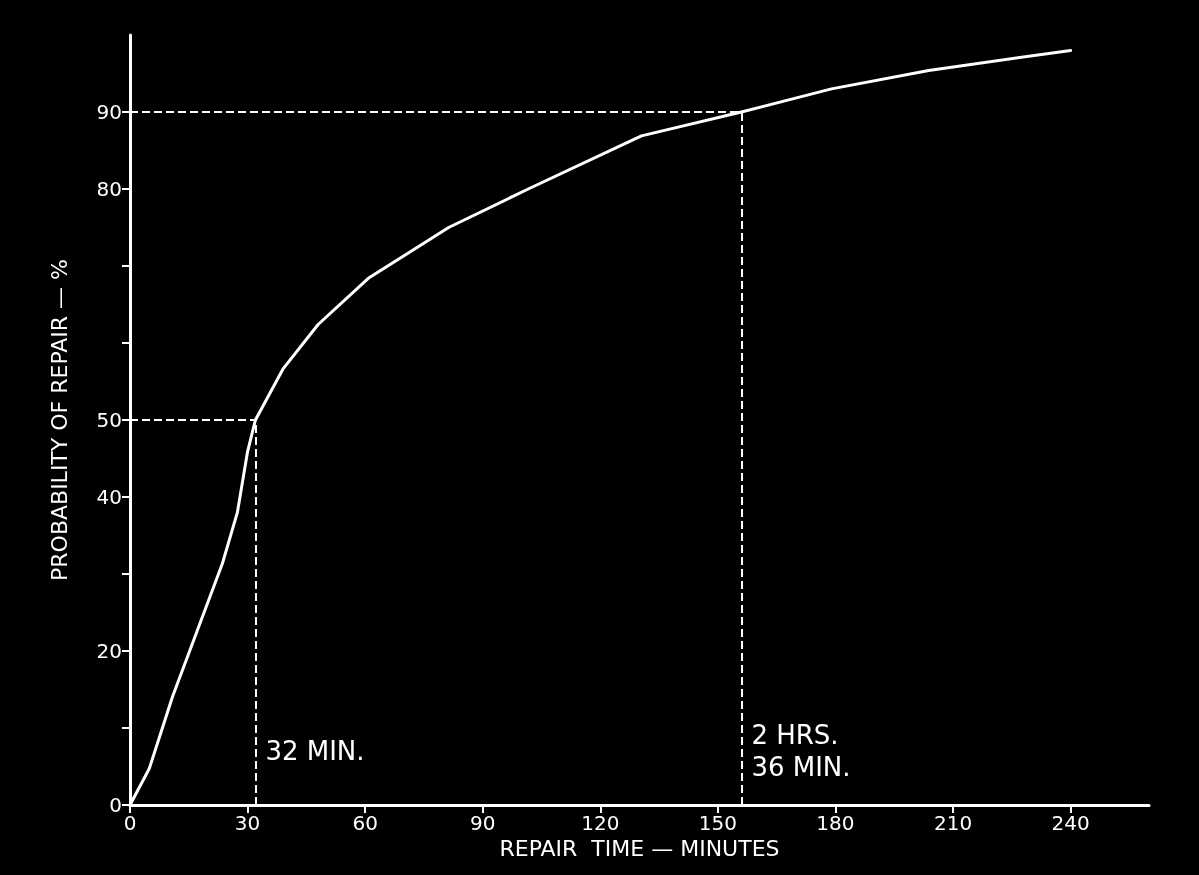 The image size is (1199, 875). What do you see at coordinates (109, 420) in the screenshot?
I see `y-tick-label: 50` at bounding box center [109, 420].